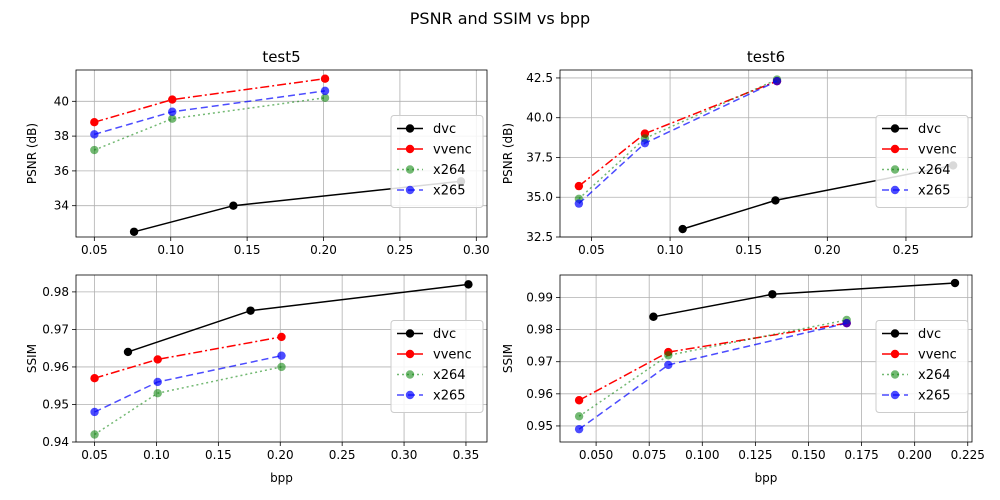 The width and height of the screenshot is (1000, 500). I want to click on legend-box, so click(922, 366).